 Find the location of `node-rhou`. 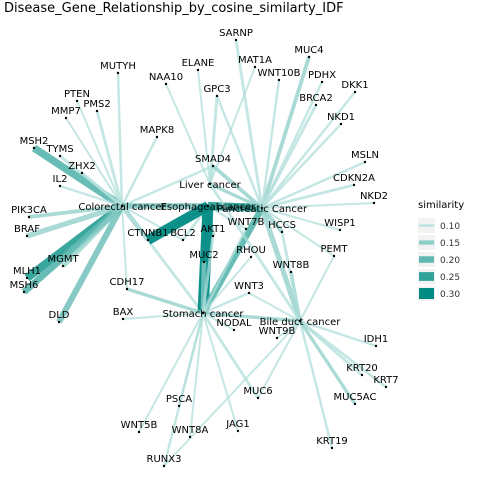

node-rhou is located at coordinates (251, 257).